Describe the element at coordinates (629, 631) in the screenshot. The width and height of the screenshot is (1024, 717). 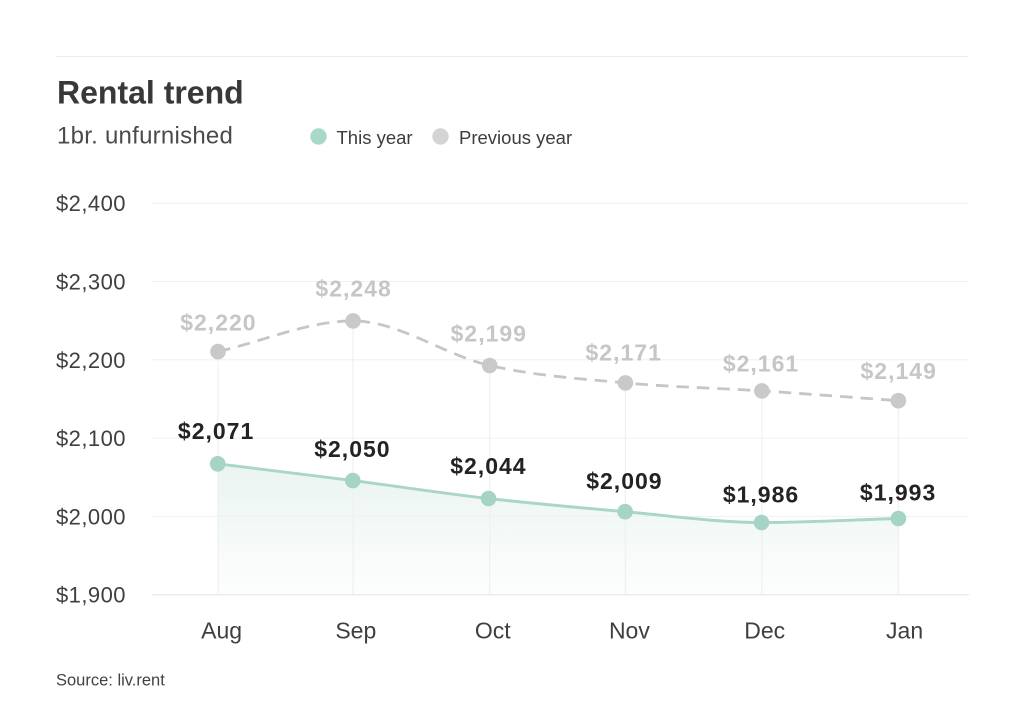
I see `svg-text: Nov` at that location.